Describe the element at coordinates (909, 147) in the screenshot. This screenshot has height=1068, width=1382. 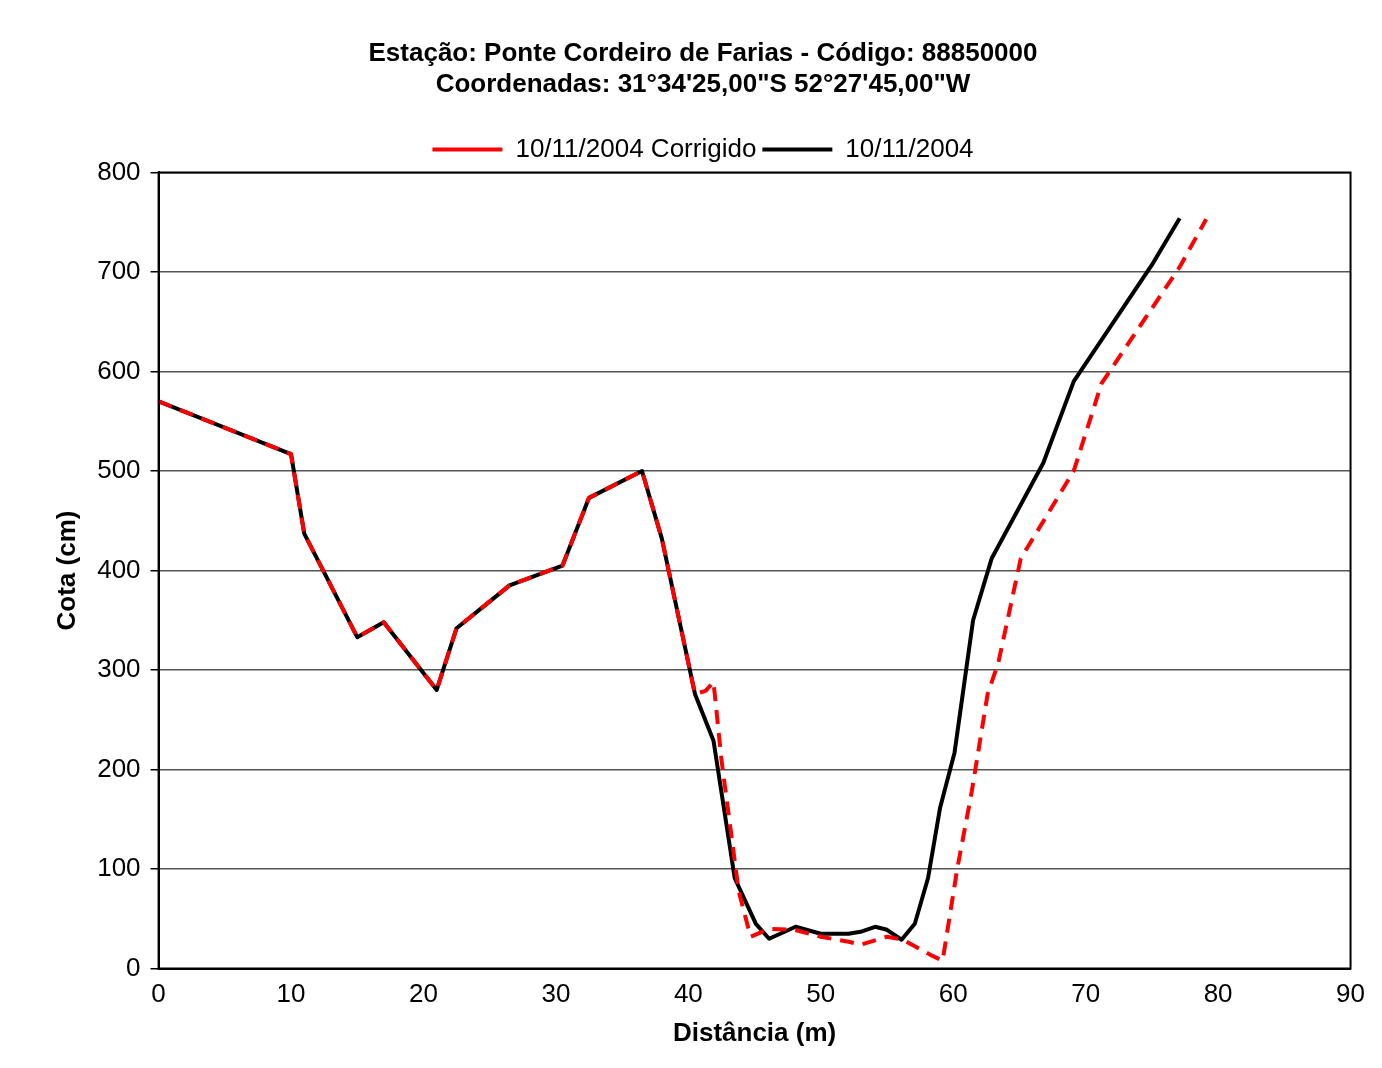
I see `legend-label: 10/11/2004` at that location.